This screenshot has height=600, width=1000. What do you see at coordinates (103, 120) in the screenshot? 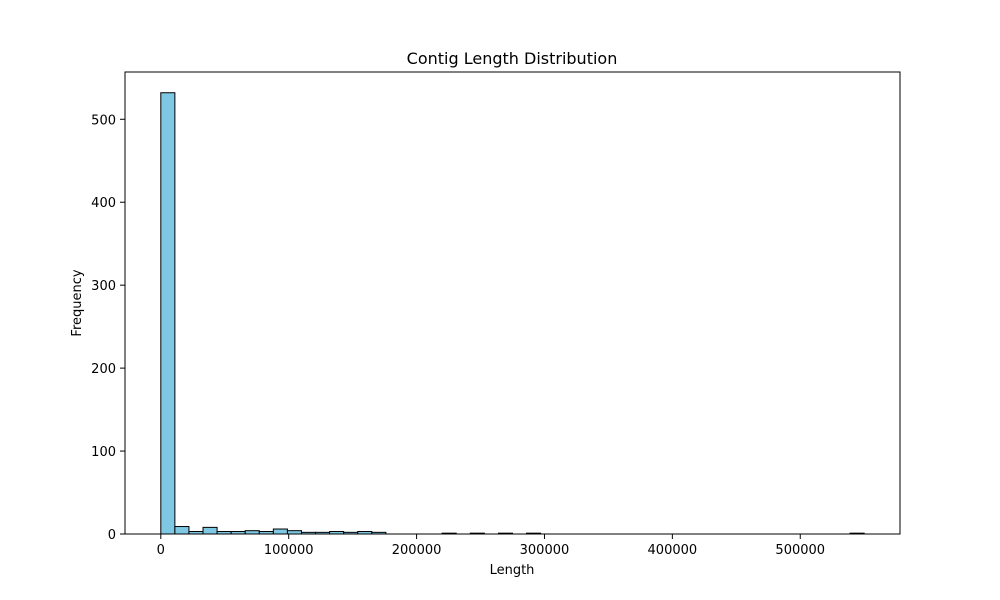
I see `y-tick-label: 500` at bounding box center [103, 120].